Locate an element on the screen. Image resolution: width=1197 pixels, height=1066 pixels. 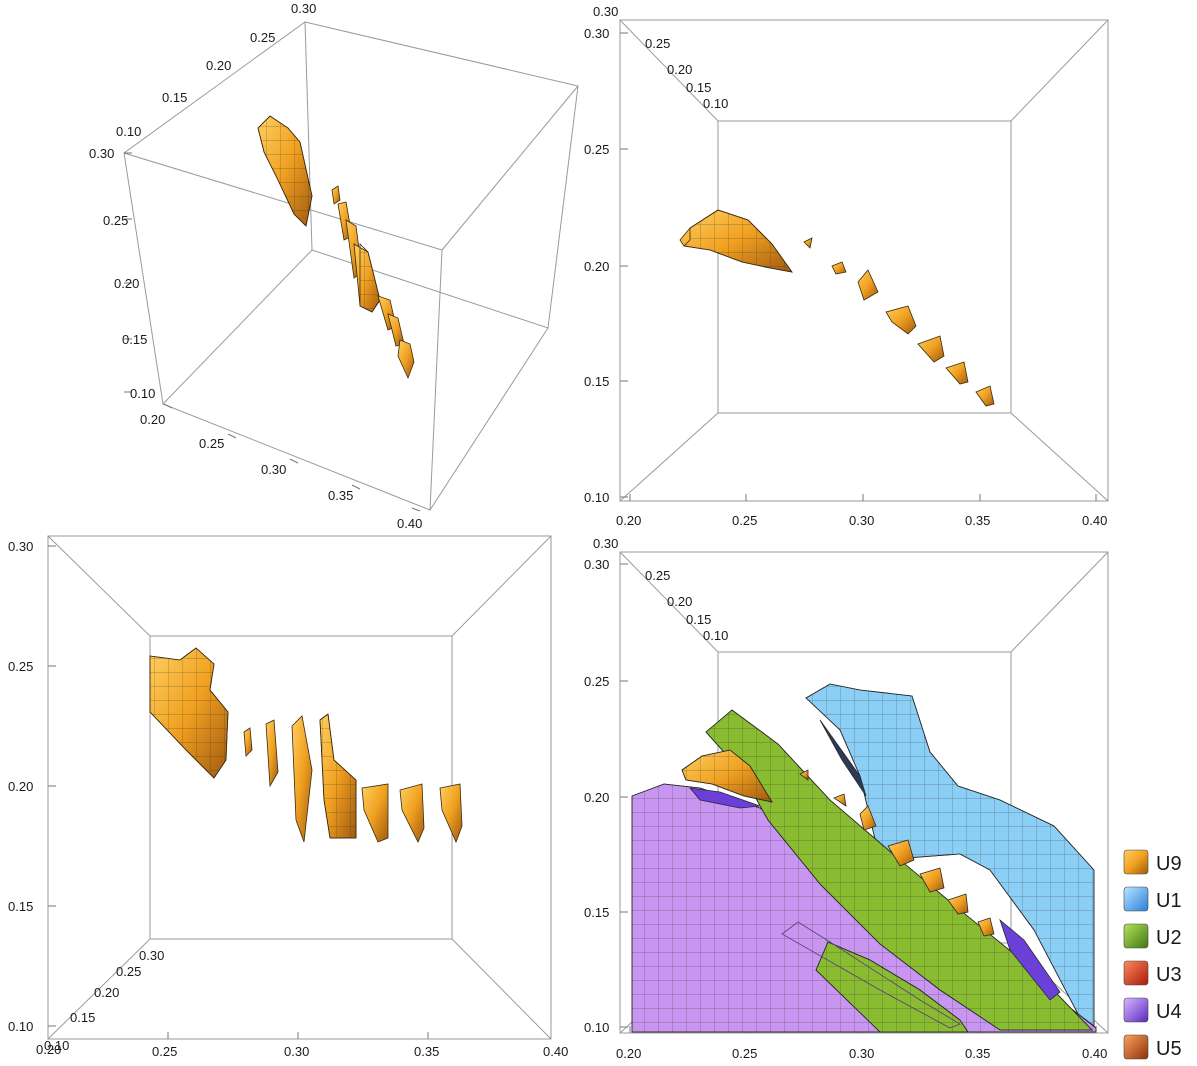
legend-item-u1: U1 is located at coordinates (1152, 899).